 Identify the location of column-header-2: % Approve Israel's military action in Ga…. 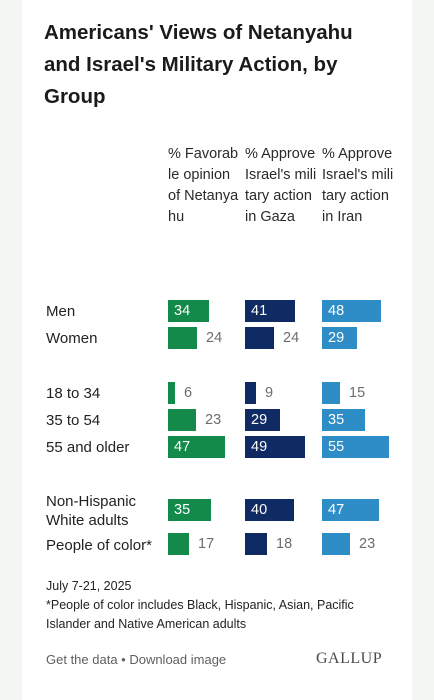
(281, 185).